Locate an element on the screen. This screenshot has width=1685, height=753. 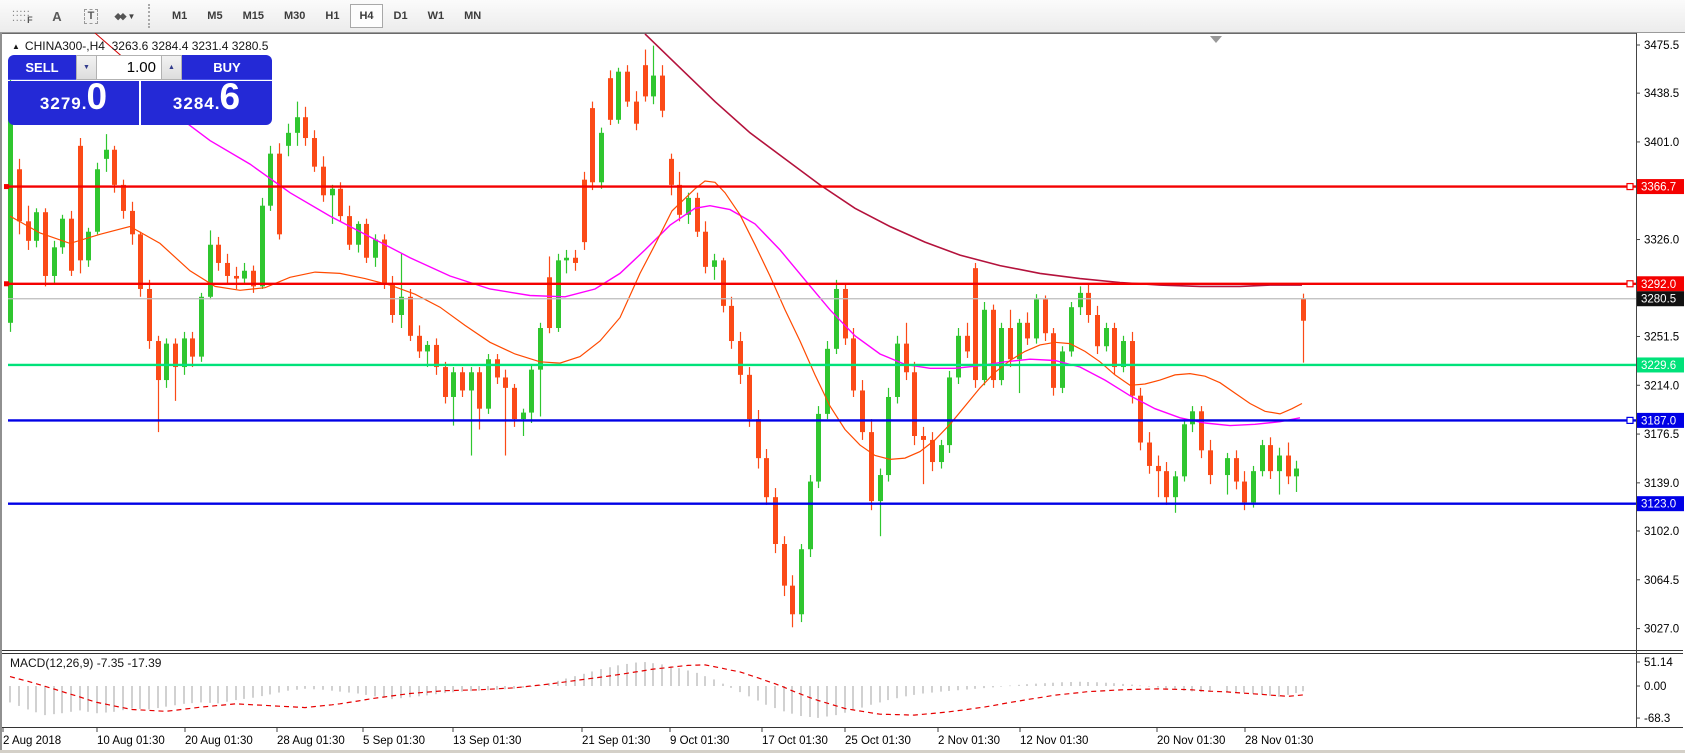
price-tick-label: 3401.0 is located at coordinates (1661, 143).